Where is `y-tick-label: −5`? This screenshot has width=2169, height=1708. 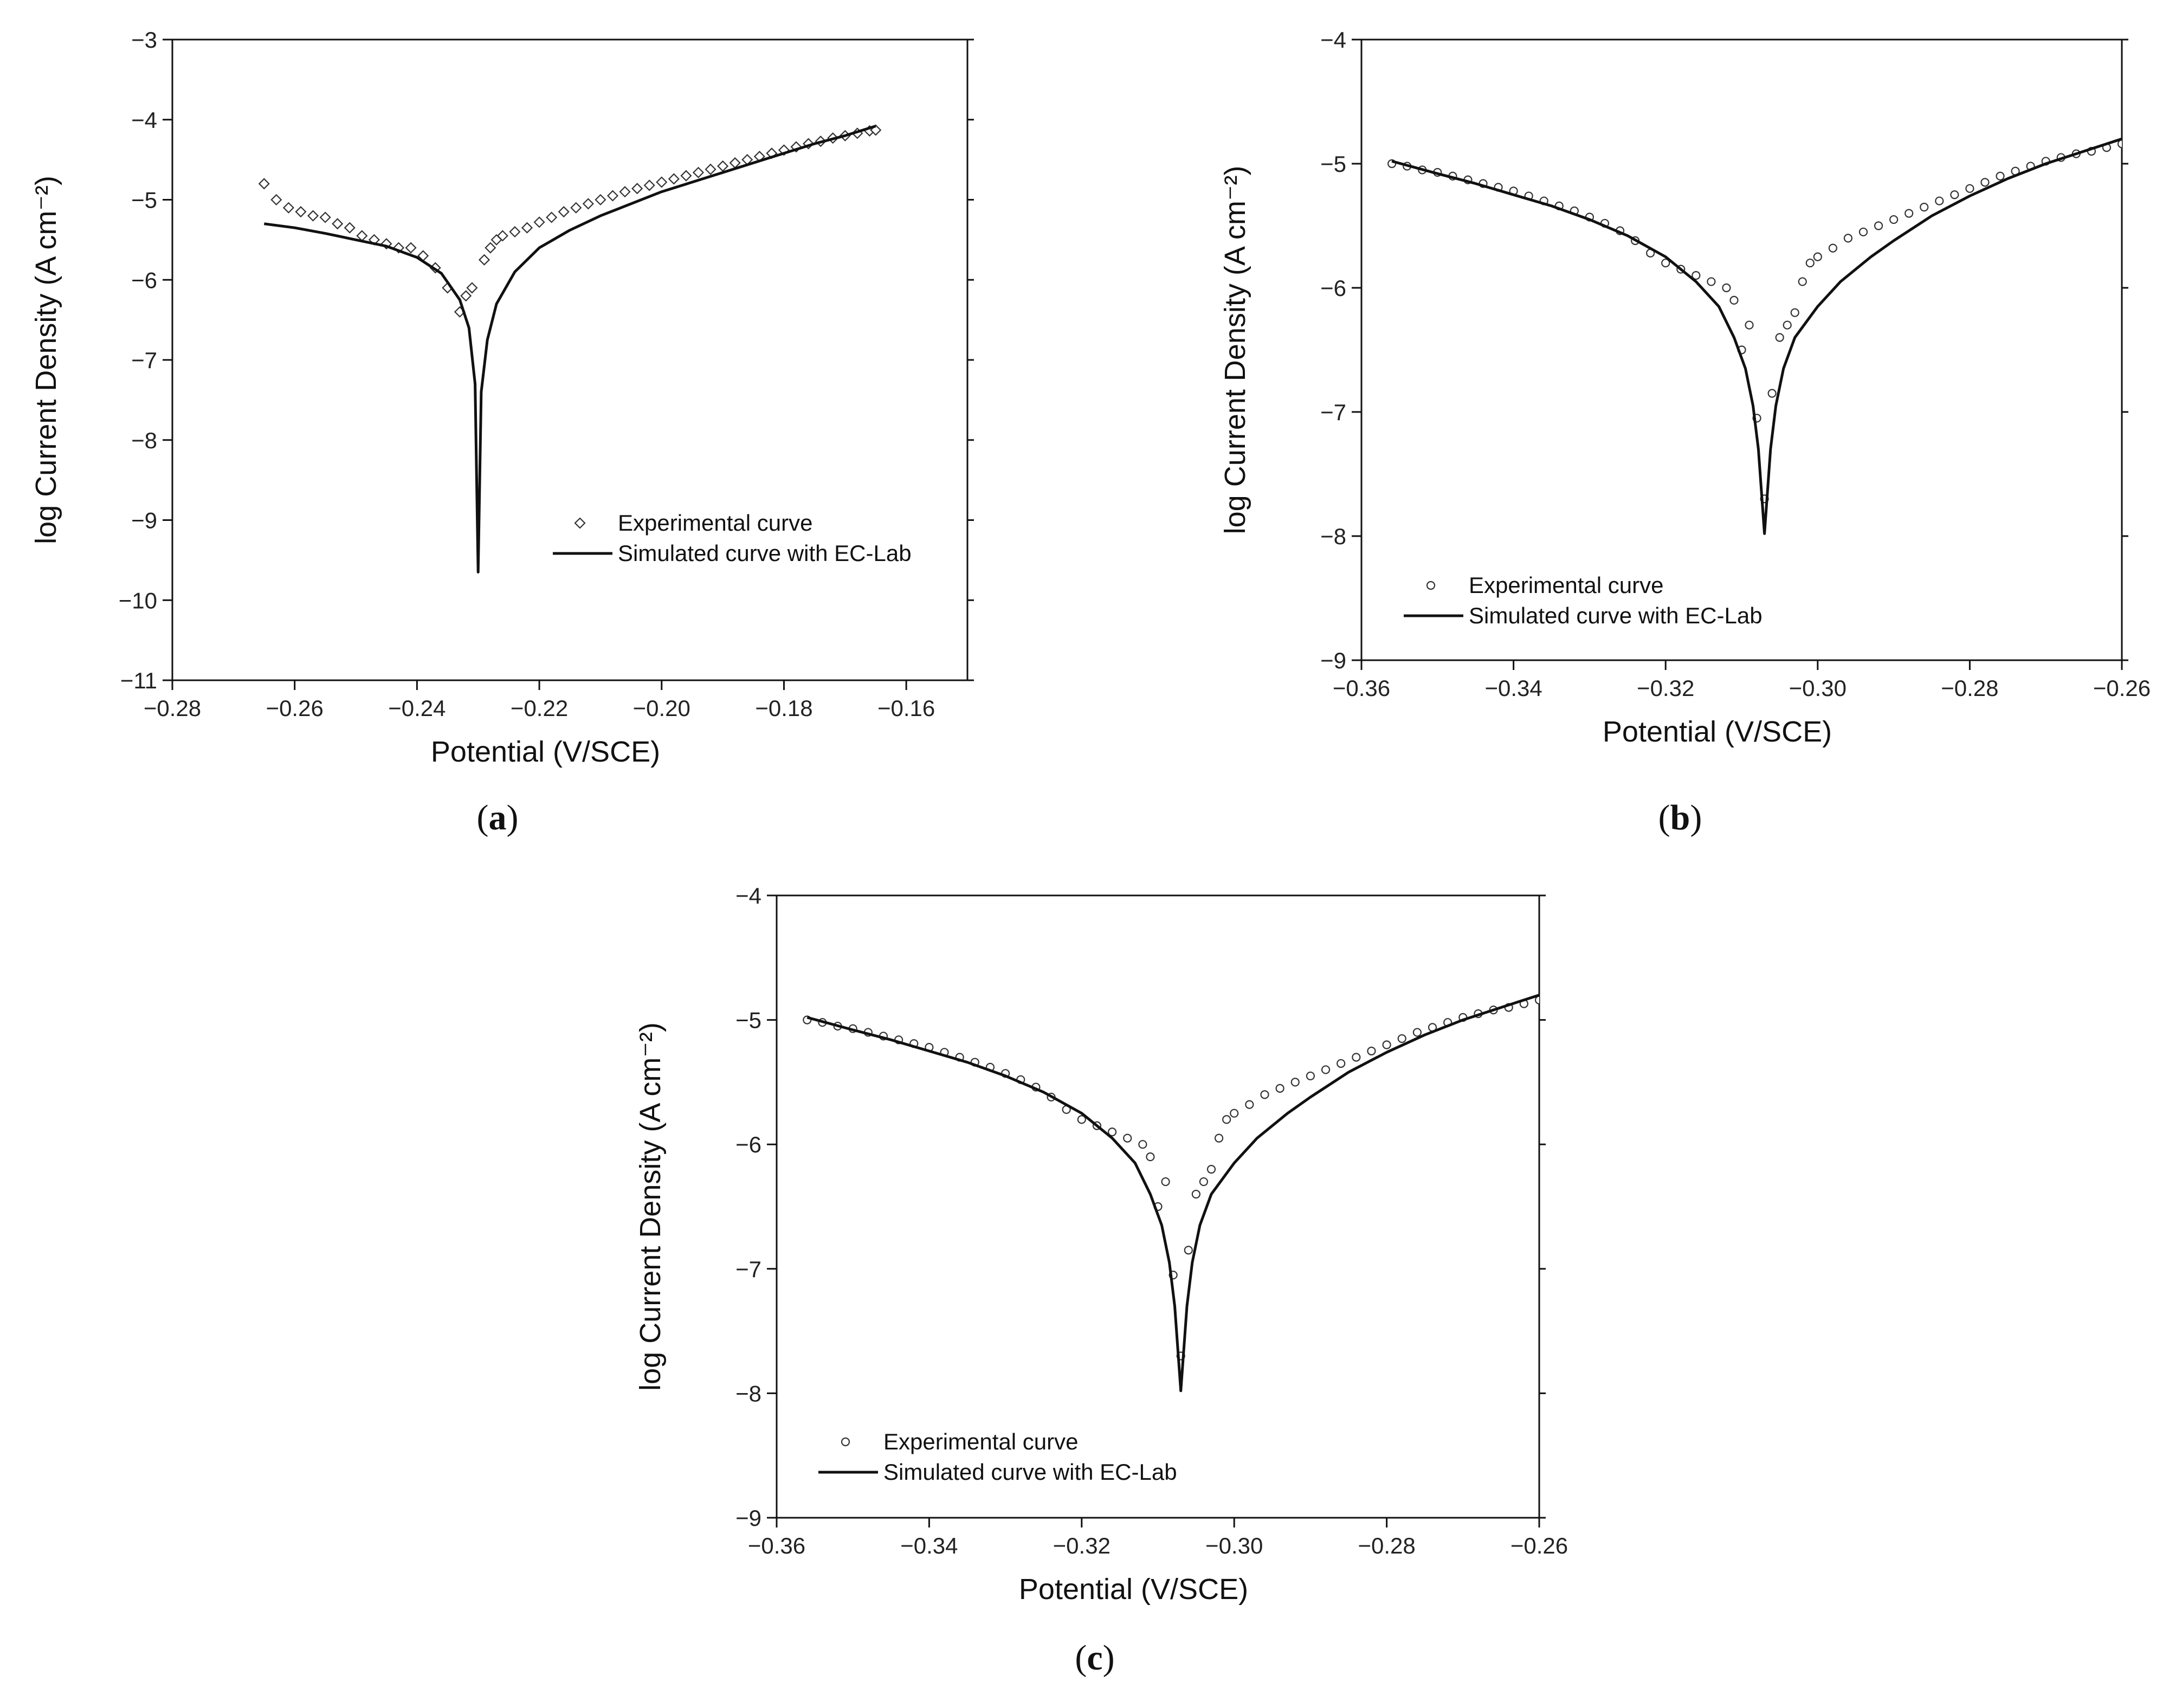
y-tick-label: −5 is located at coordinates (1333, 164).